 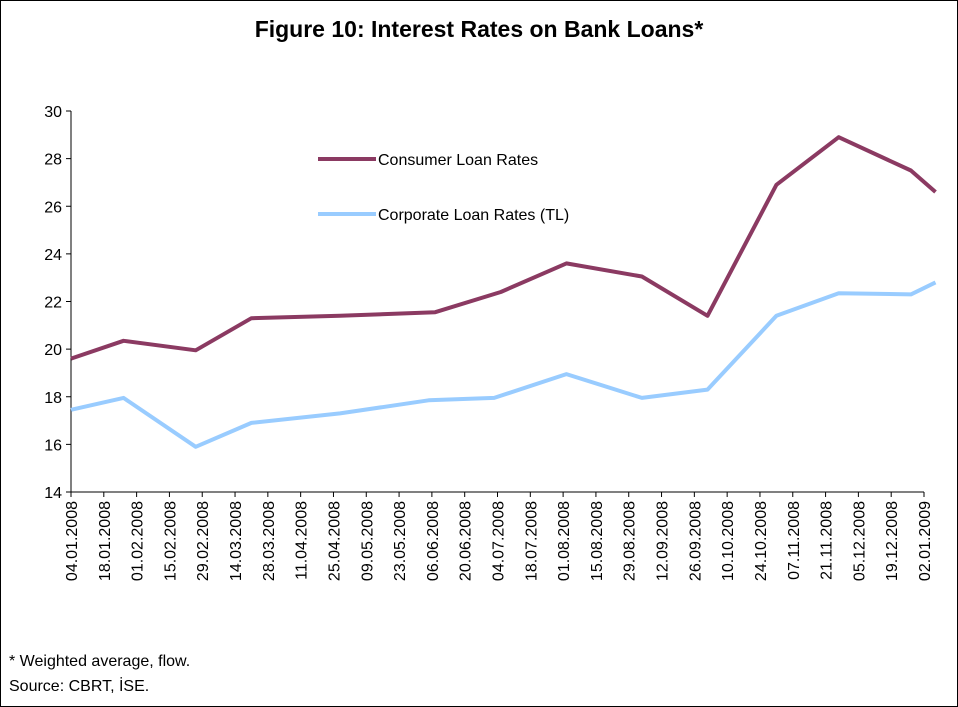 I want to click on y-axis-ticks: 14 16 18 20 22 24 26 28 30, so click(x=57, y=303).